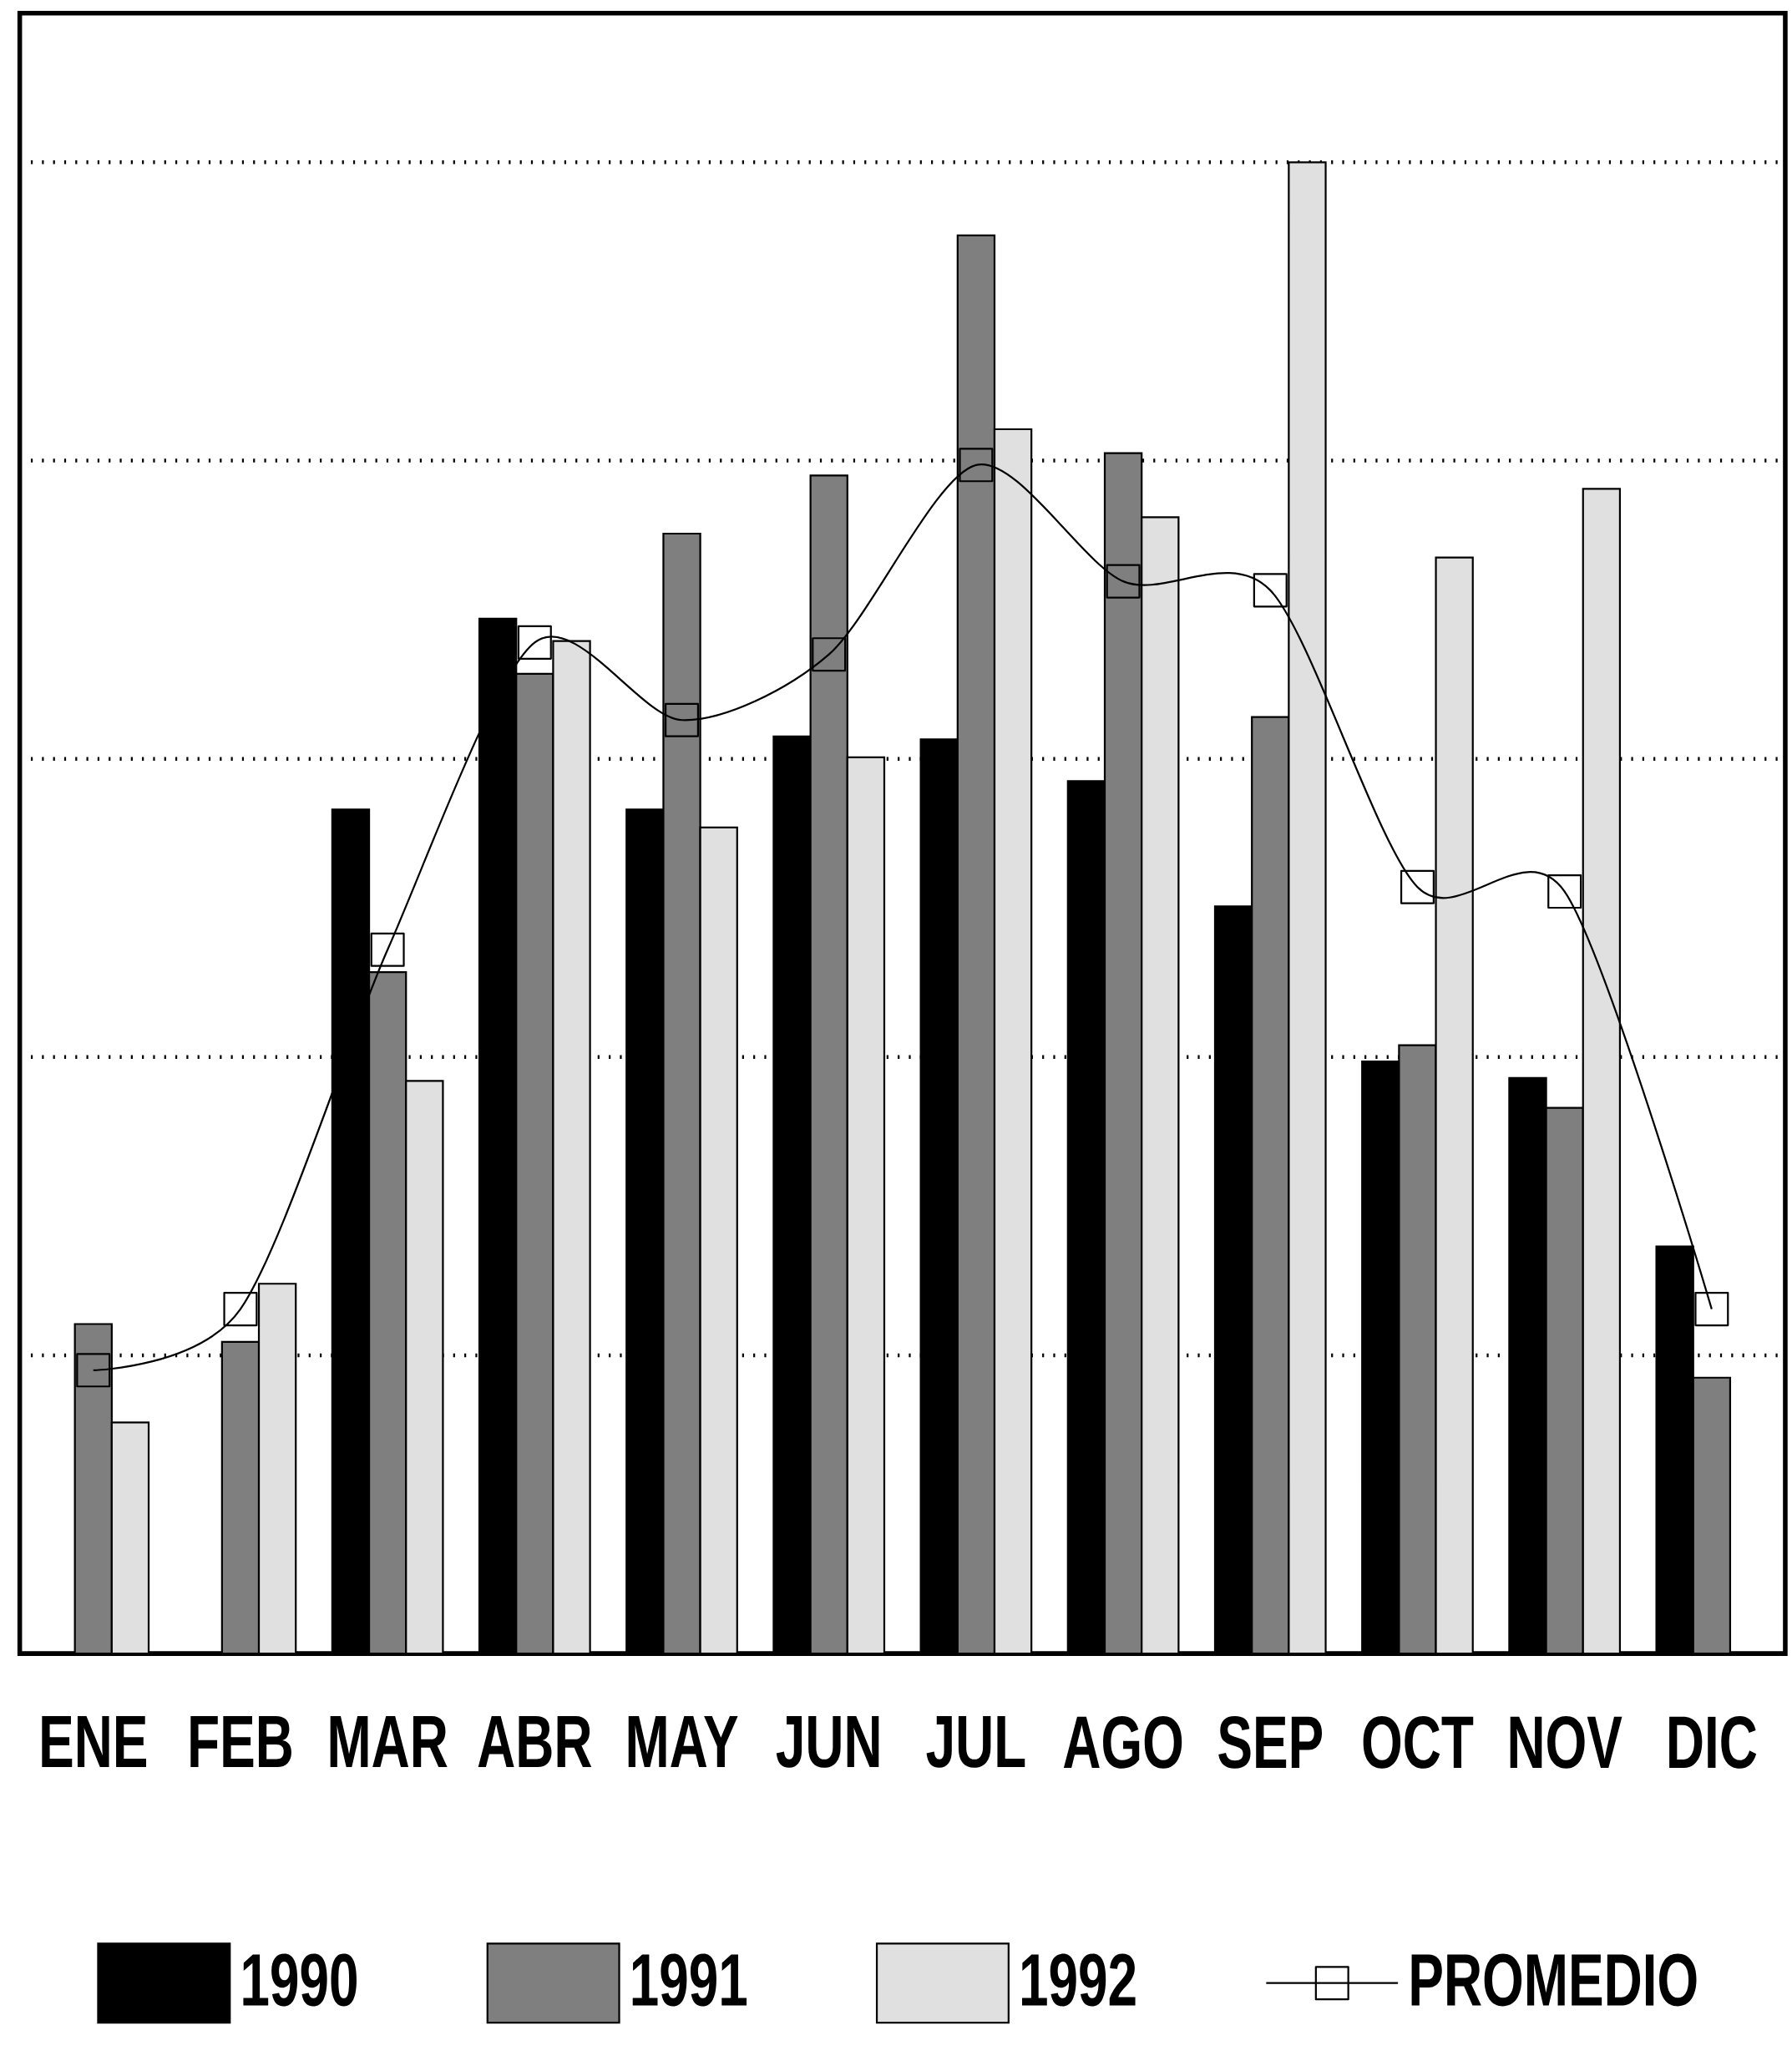  I want to click on x-tick-label: JUL, so click(975, 1741).